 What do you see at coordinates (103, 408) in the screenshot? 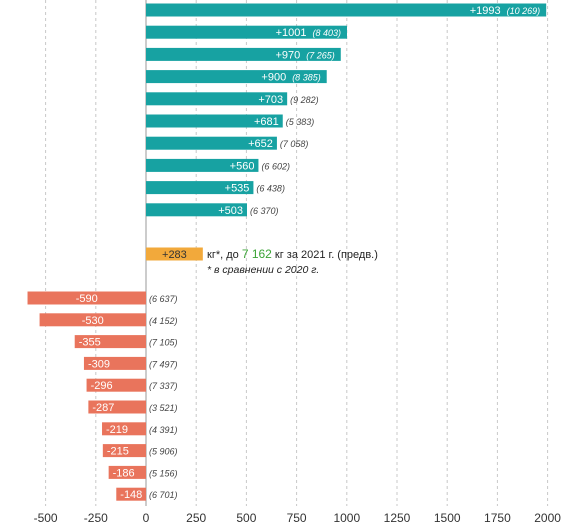
I see `bar-value-label: -287` at bounding box center [103, 408].